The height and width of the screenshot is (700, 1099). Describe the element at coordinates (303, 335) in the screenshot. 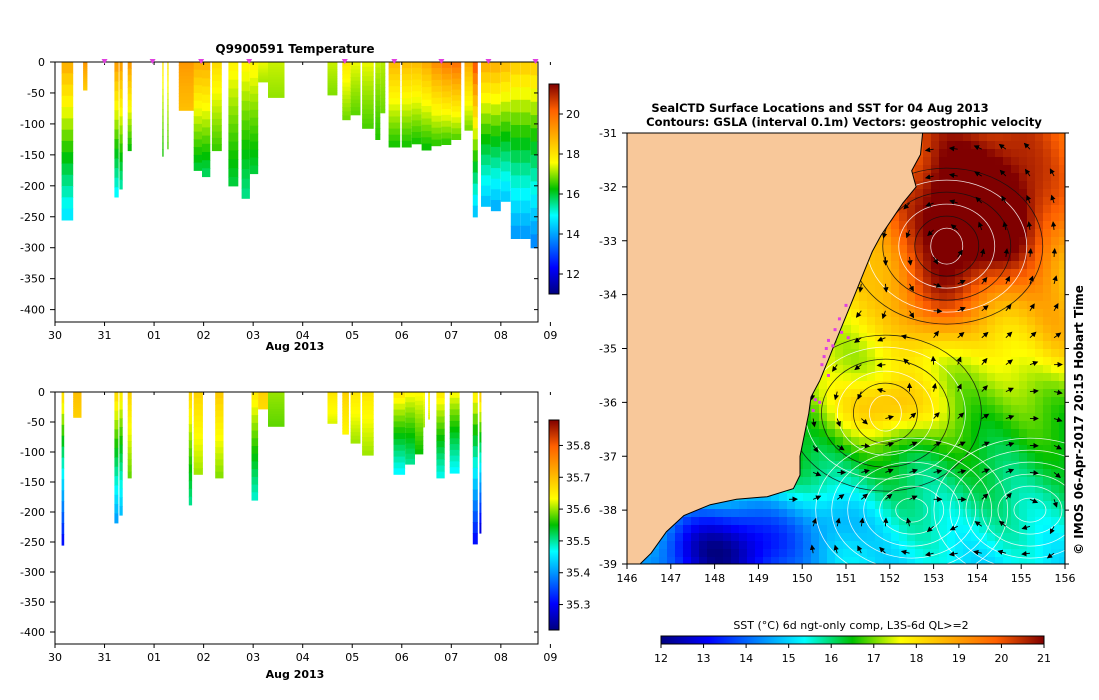

I see `x-tick-label: 04` at that location.